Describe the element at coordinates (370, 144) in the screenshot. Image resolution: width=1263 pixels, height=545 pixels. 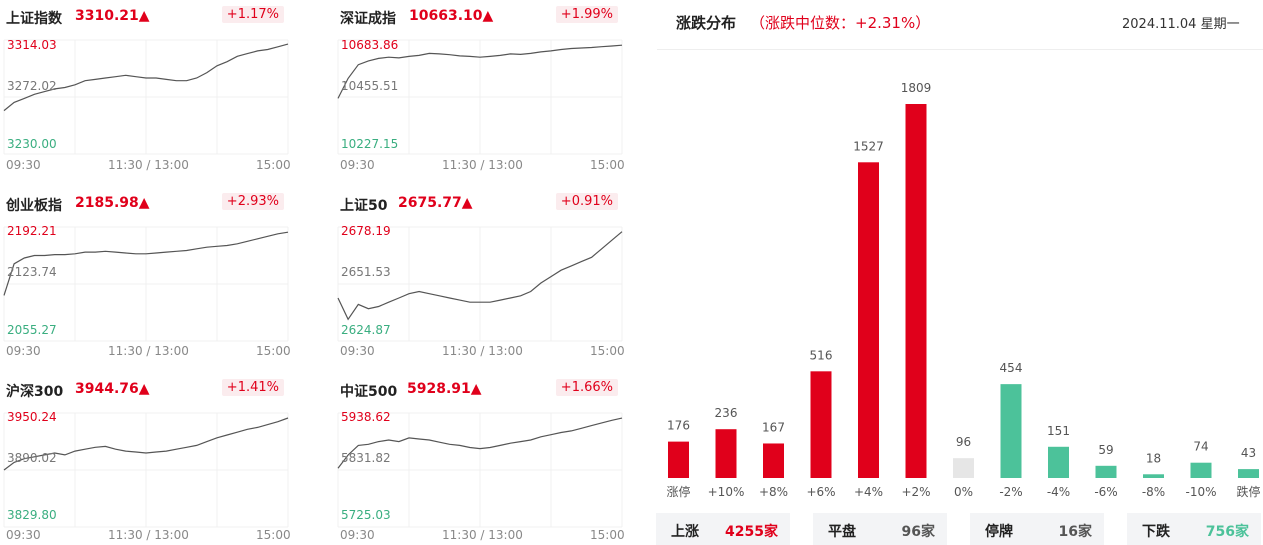
I see `low-label: 10227.15` at that location.